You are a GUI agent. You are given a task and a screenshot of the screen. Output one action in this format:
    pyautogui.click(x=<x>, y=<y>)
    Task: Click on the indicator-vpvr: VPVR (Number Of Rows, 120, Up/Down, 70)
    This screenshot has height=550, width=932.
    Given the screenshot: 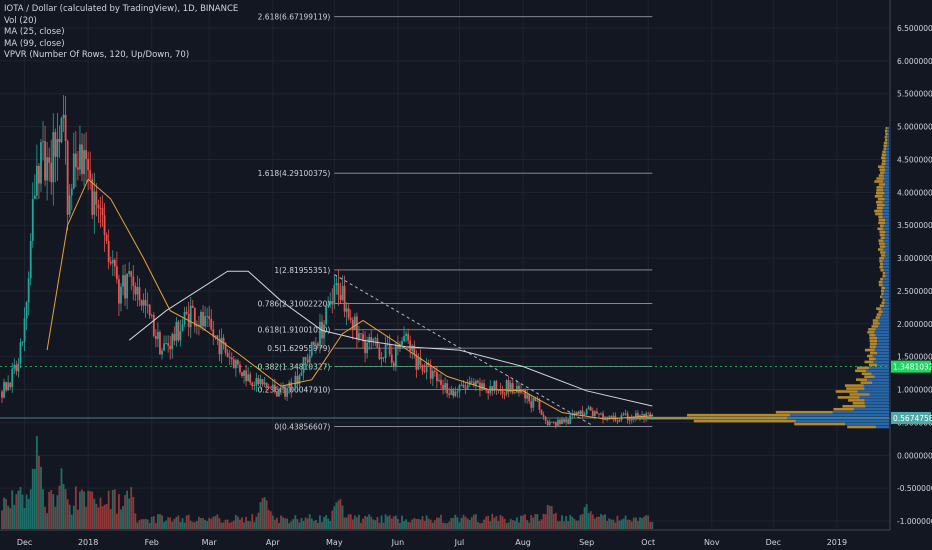 What is the action you would take?
    pyautogui.click(x=97, y=55)
    